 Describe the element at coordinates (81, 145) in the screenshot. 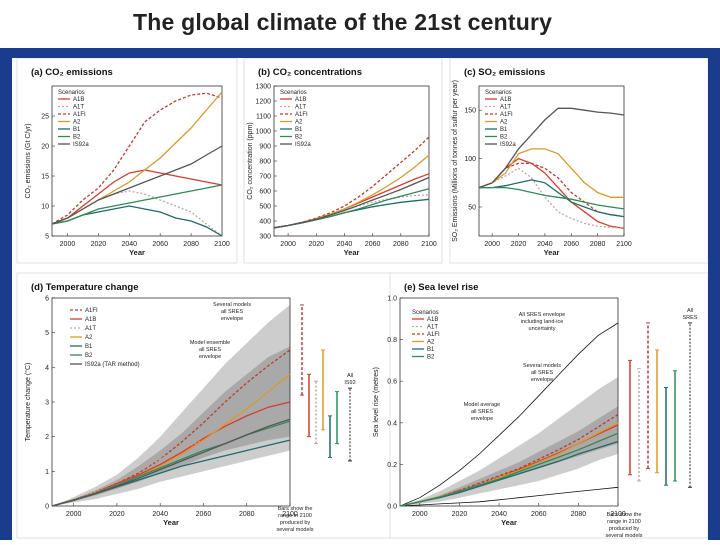

I see `co2-emissions-legend-label: IS92a` at that location.